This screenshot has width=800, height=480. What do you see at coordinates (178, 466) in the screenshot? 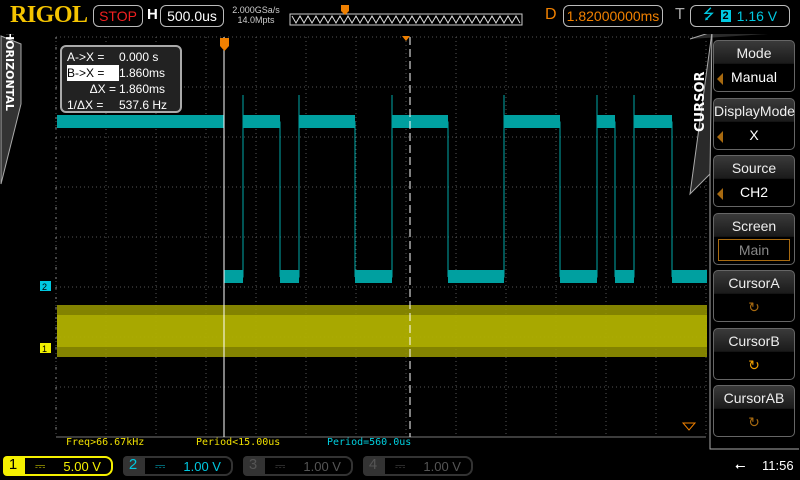
I see `channel-2-button: 2 ⎓ 1.00 V` at bounding box center [178, 466].